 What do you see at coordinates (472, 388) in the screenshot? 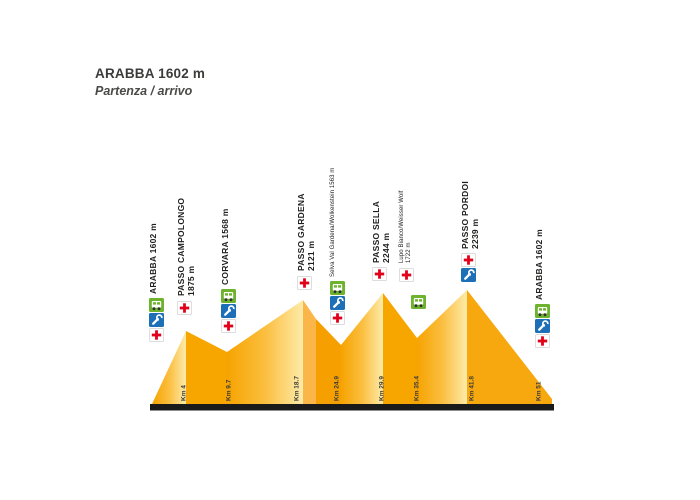
I see `km-label: Km 41.8` at bounding box center [472, 388].